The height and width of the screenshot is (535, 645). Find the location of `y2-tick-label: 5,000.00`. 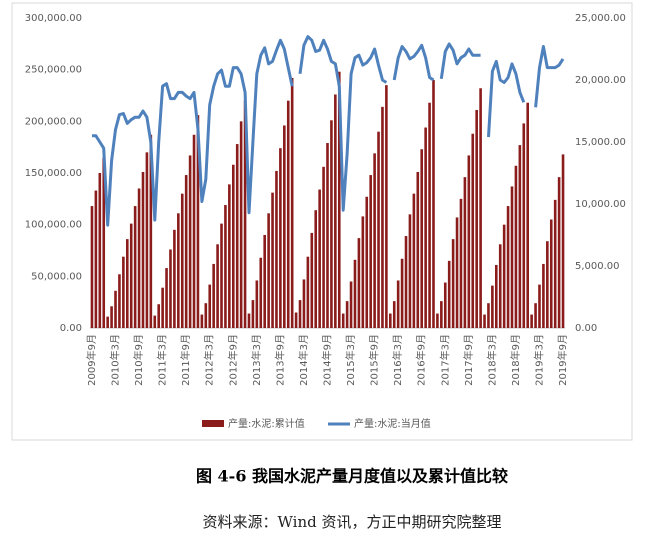

y2-tick-label: 5,000.00 is located at coordinates (597, 266).